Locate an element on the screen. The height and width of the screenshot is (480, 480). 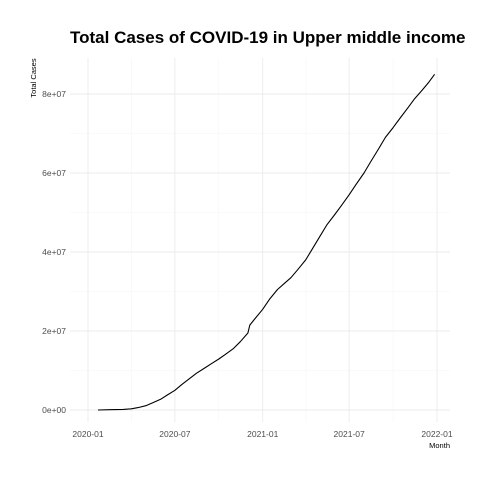
x-axis-tick-labels: 2020-01 2020-07 2021-01 2021-07 2022-01 is located at coordinates (262, 434).